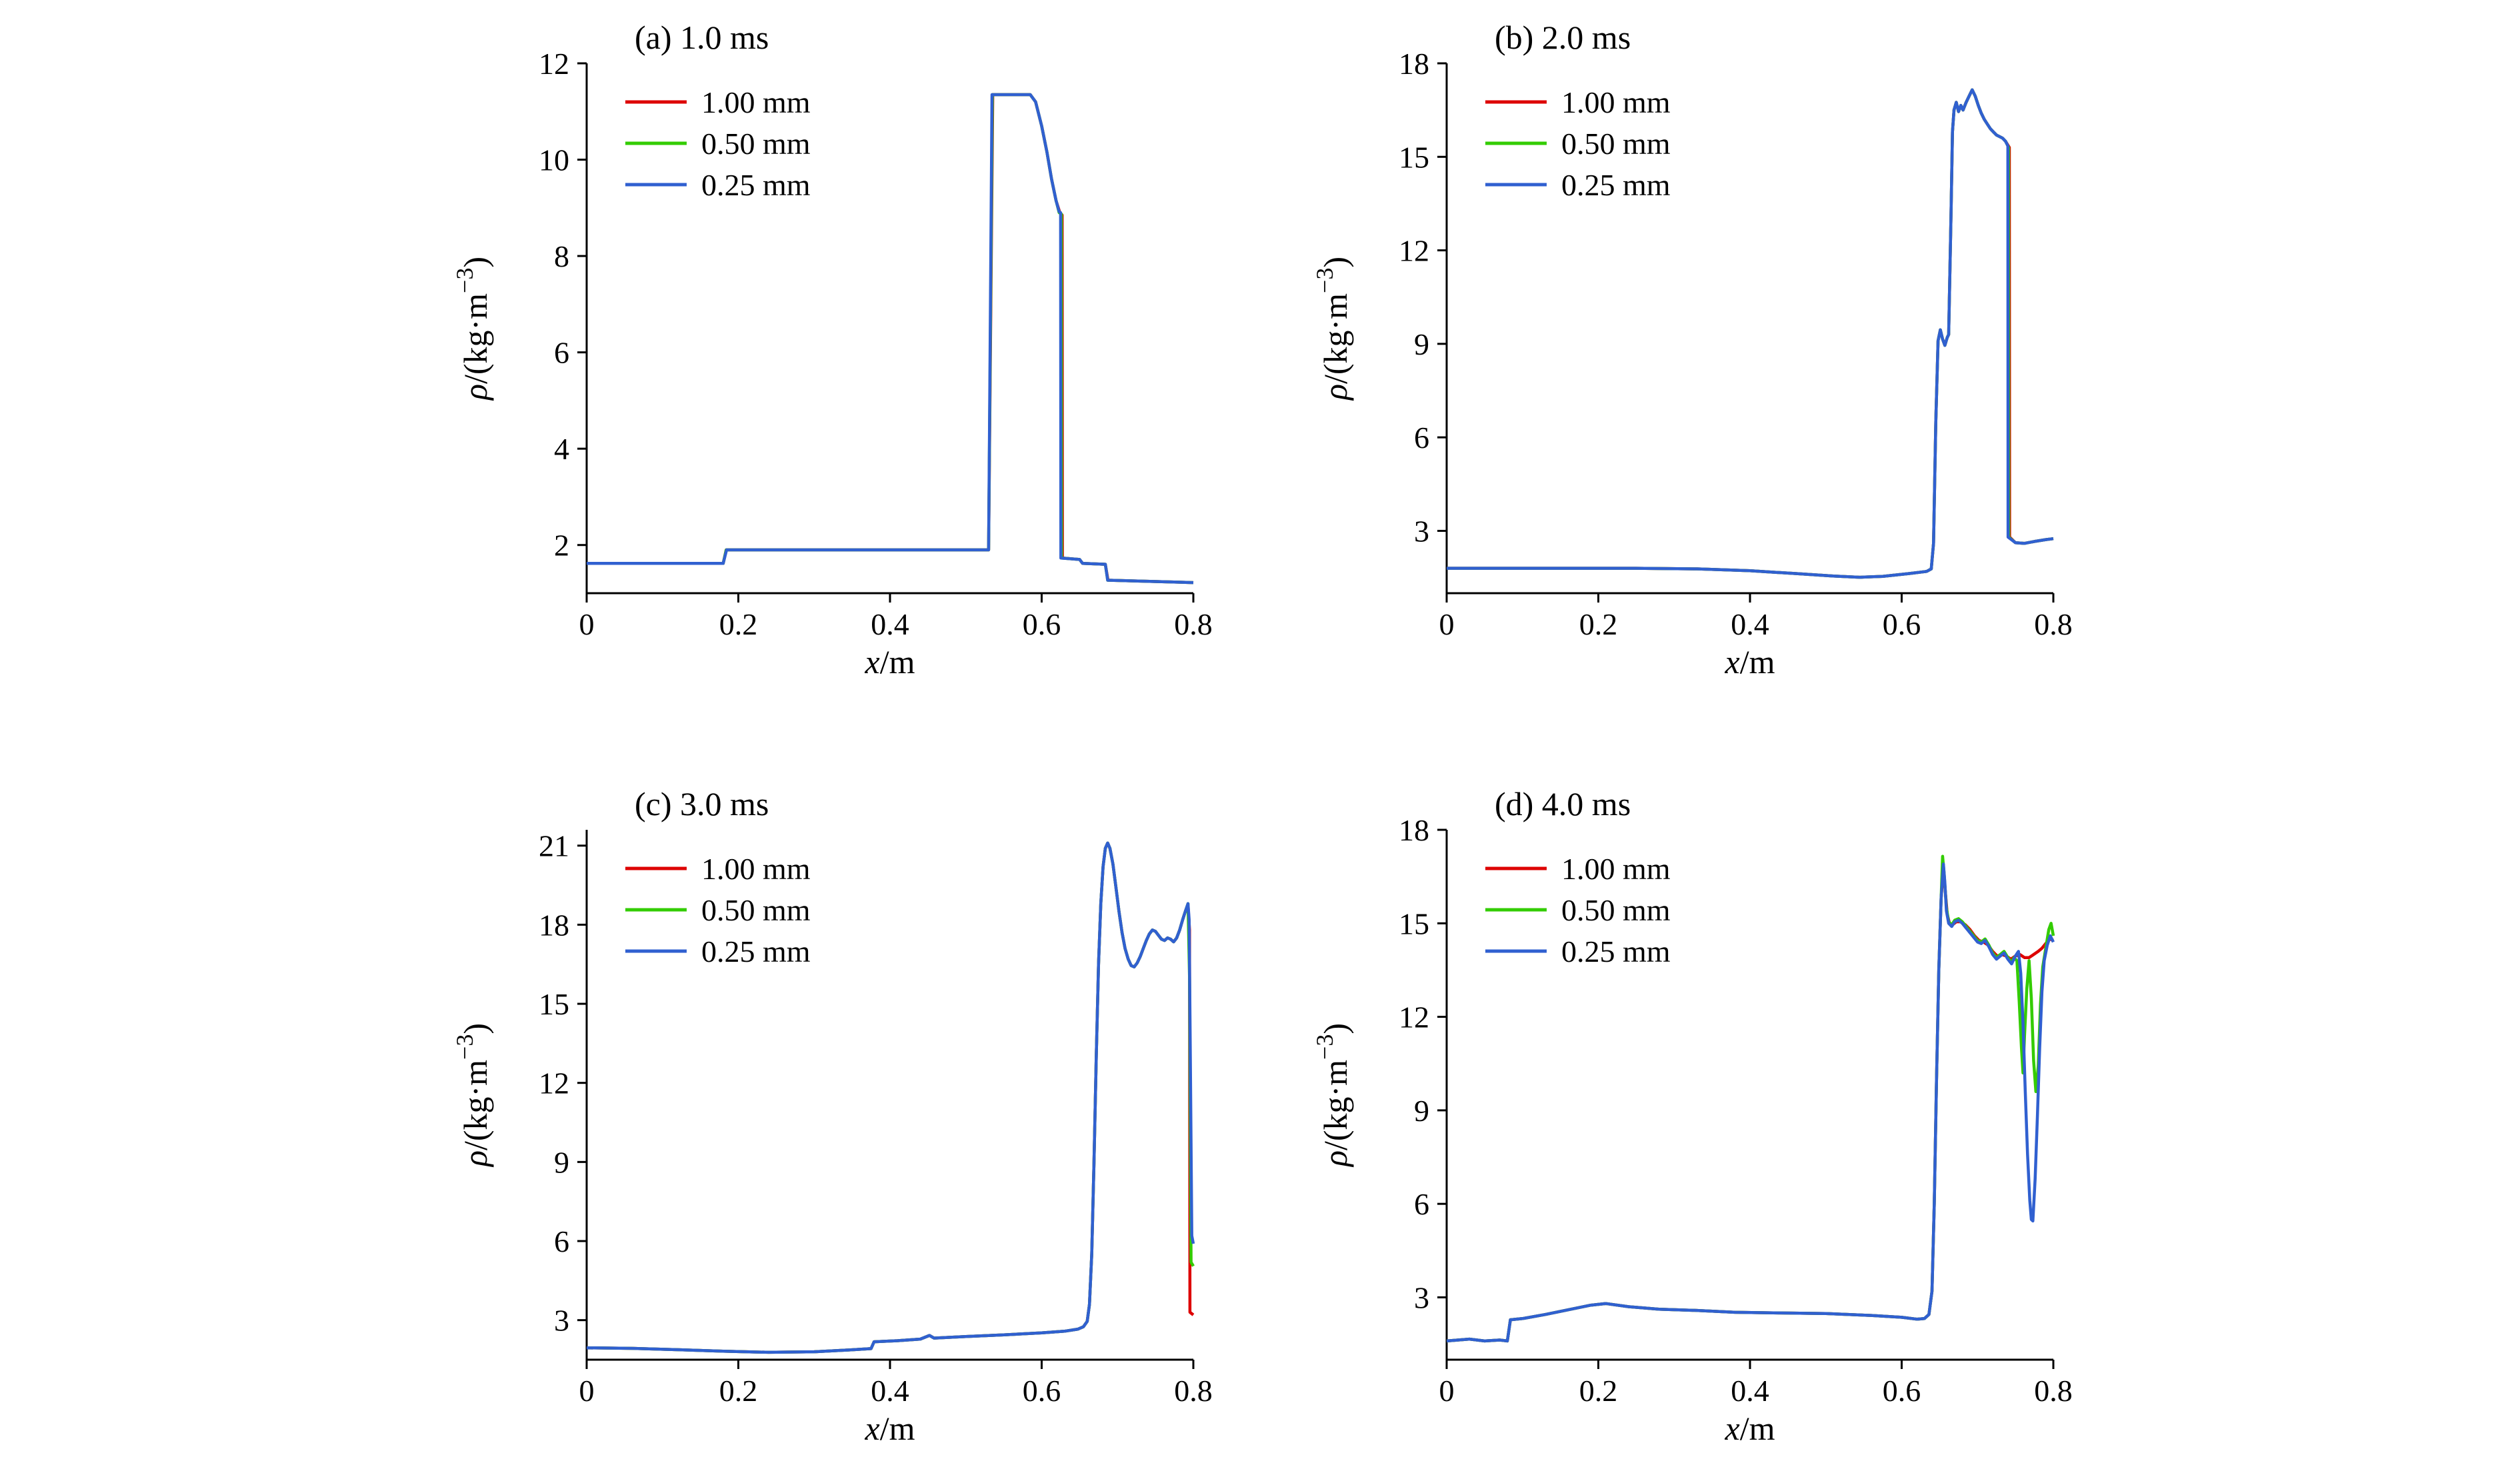  I want to click on y-tick-label: 6, so click(1421, 438).